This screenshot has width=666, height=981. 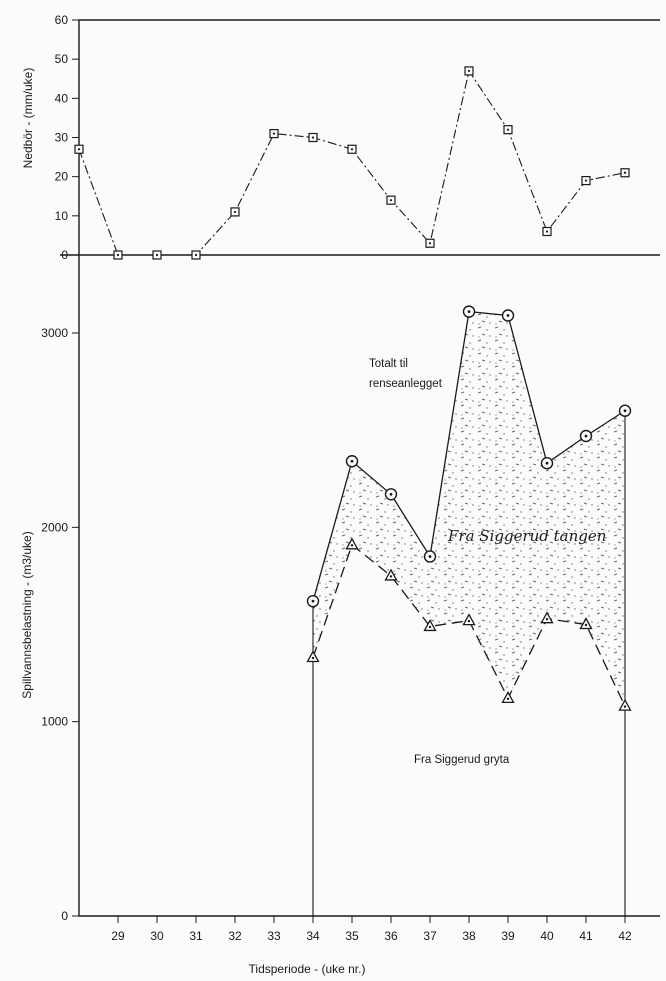 What do you see at coordinates (307, 969) in the screenshot?
I see `x-axis-label: Tidsperiode - (uke nr.)` at bounding box center [307, 969].